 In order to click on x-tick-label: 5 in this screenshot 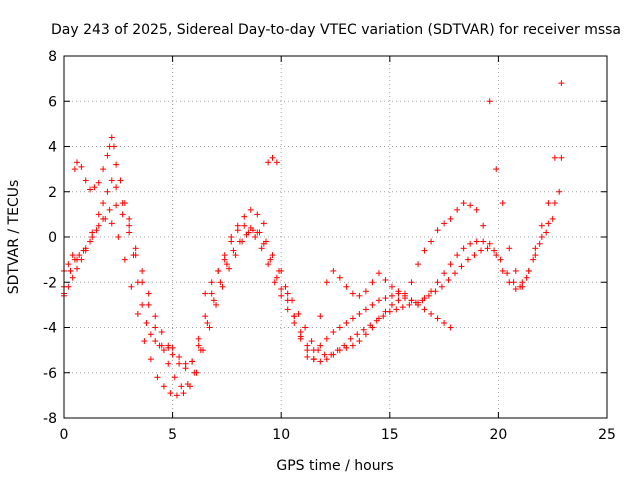, I will do `click(172, 435)`.